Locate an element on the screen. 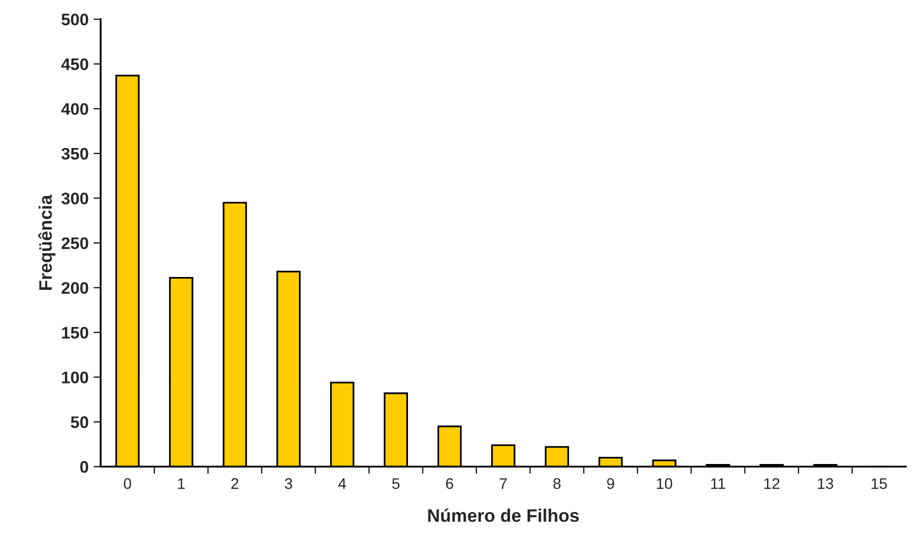  x-tick-label: 7 is located at coordinates (503, 483).